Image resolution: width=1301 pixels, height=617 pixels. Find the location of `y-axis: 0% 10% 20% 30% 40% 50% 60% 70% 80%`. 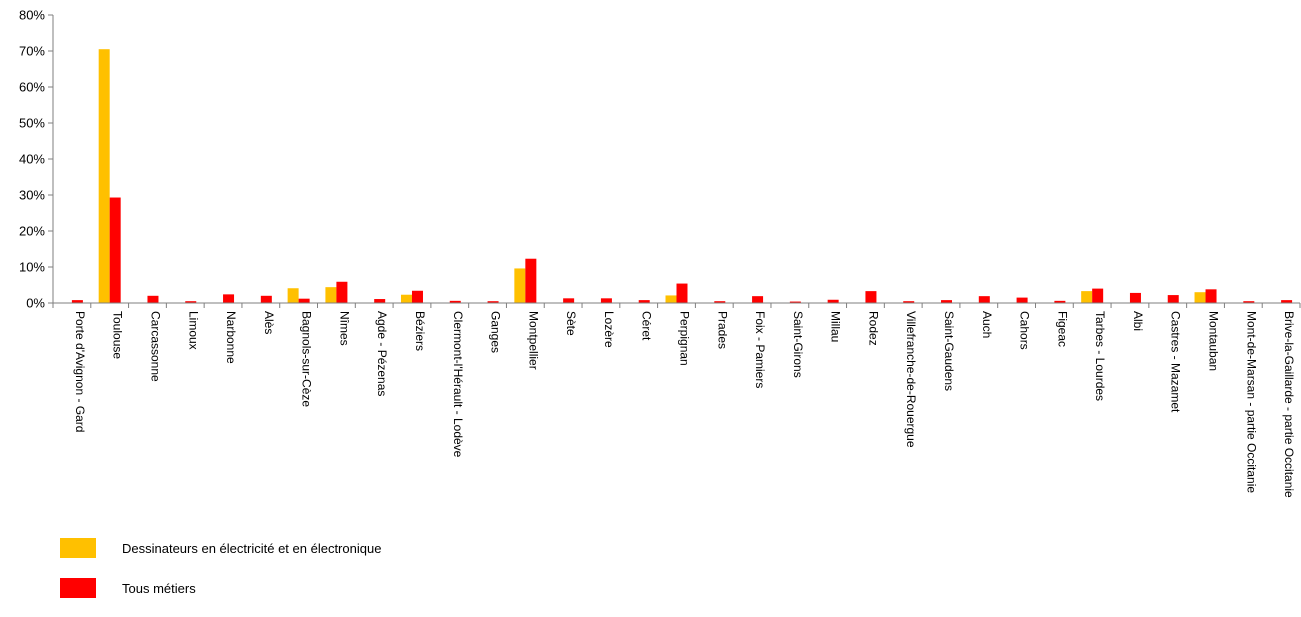

y-axis: 0% 10% 20% 30% 40% 50% 60% 70% 80% is located at coordinates (36, 159).